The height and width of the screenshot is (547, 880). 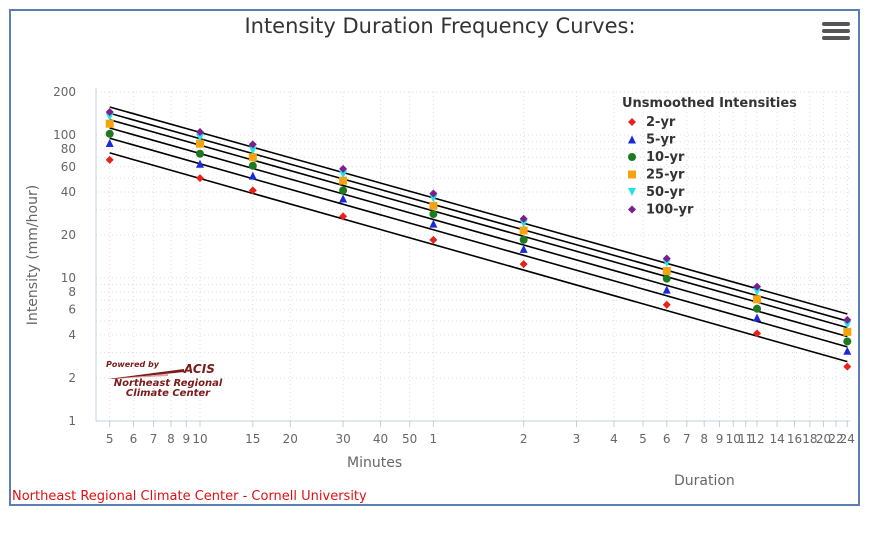 What do you see at coordinates (168, 393) in the screenshot?
I see `logo-org-line2: Climate Center` at bounding box center [168, 393].